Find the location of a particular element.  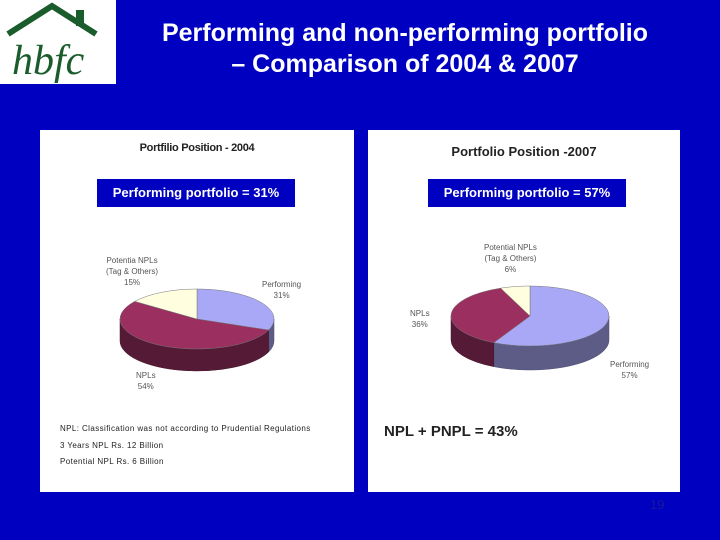

pie-chart-2004 is located at coordinates (197, 330).